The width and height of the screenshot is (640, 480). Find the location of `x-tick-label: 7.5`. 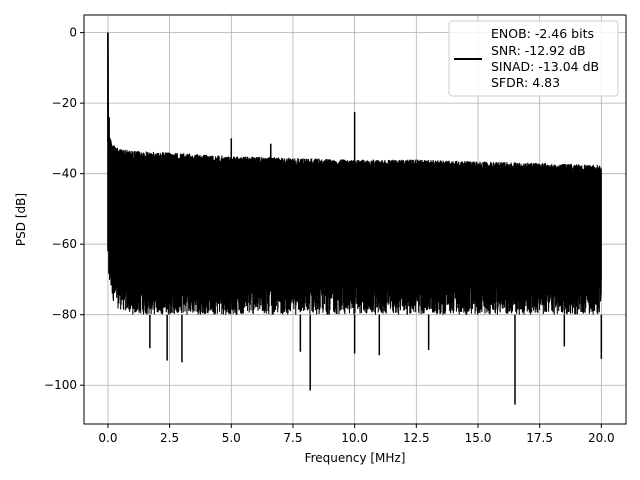

x-tick-label: 7.5 is located at coordinates (292, 438).